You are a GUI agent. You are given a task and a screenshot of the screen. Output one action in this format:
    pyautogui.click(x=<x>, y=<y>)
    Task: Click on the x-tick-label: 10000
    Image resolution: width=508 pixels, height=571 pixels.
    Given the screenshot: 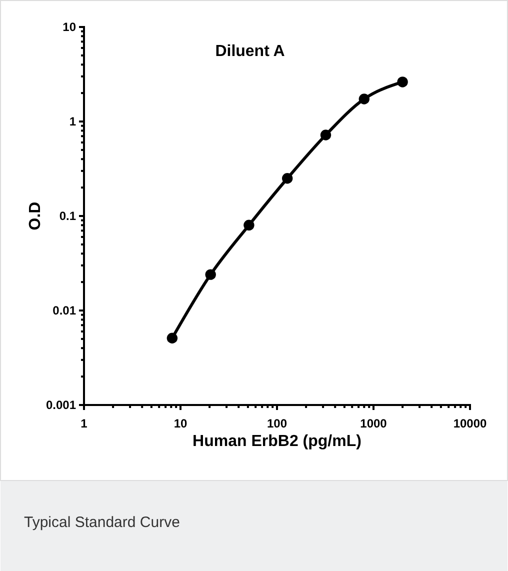 What is the action you would take?
    pyautogui.click(x=470, y=423)
    